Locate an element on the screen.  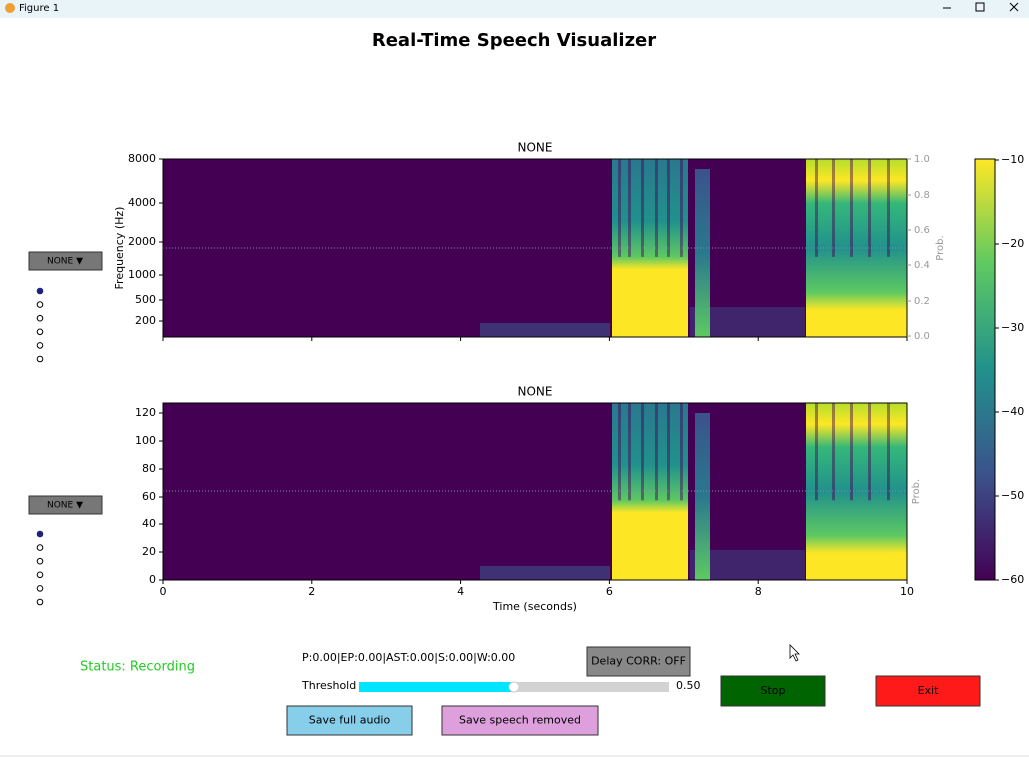
threshold-value: 0.50 is located at coordinates (688, 685).